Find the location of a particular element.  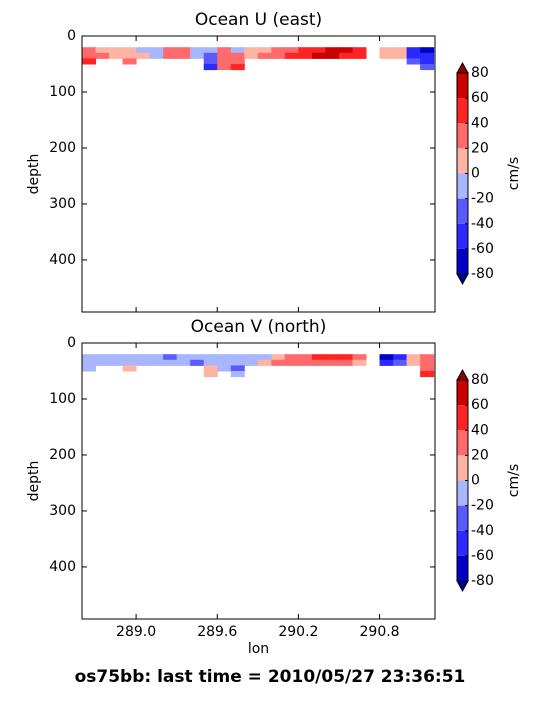

colorbar-extend-low is located at coordinates (462, 586).